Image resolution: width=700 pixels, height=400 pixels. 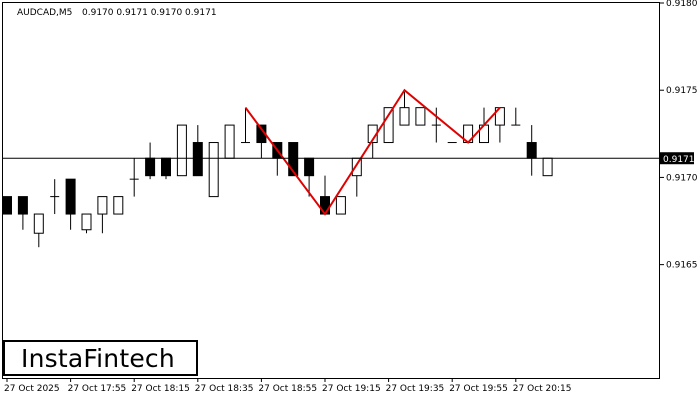 I want to click on y-axis: 0.9180 0.9175 0.9170 0.9165, so click(x=679, y=135).